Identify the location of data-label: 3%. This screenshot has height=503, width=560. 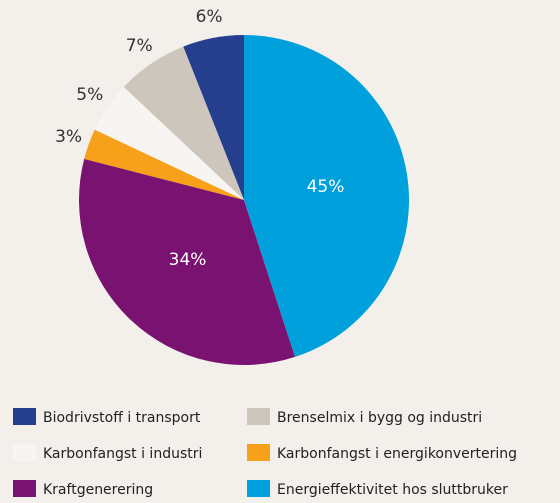
(68, 137).